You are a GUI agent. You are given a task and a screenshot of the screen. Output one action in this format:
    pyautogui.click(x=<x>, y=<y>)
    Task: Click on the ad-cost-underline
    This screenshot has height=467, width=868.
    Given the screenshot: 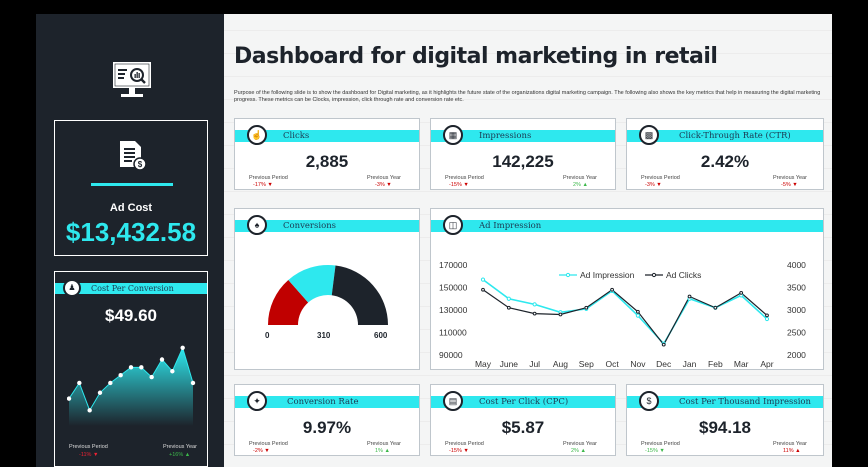 What is the action you would take?
    pyautogui.click(x=132, y=184)
    